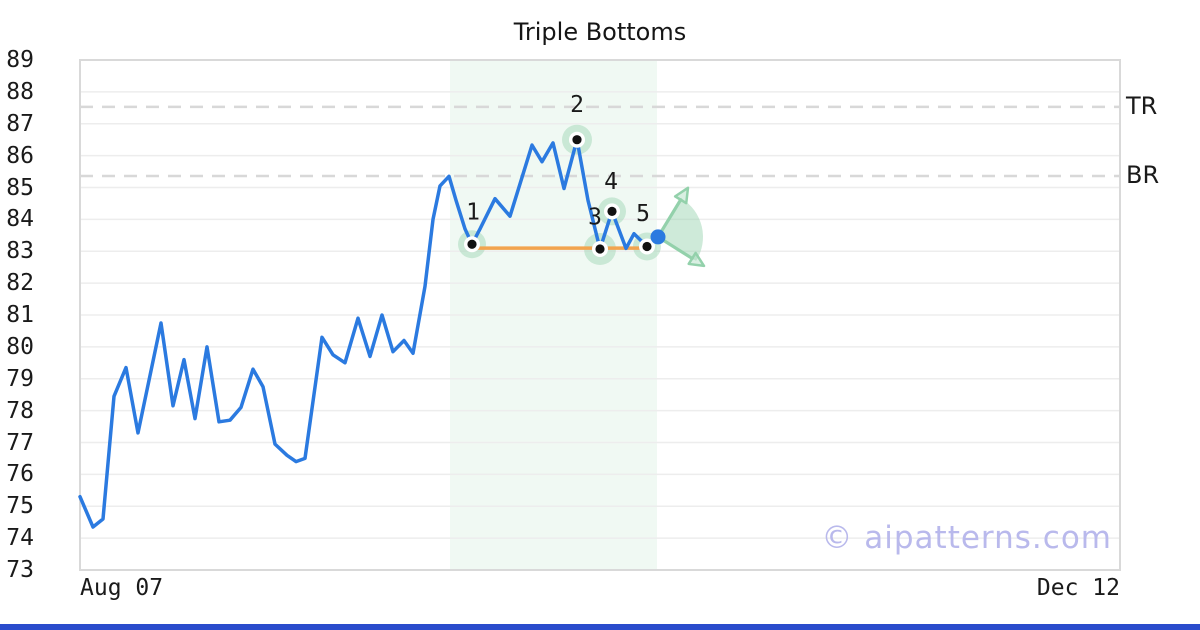  What do you see at coordinates (595, 218) in the screenshot?
I see `marker-number-label: 3` at bounding box center [595, 218].